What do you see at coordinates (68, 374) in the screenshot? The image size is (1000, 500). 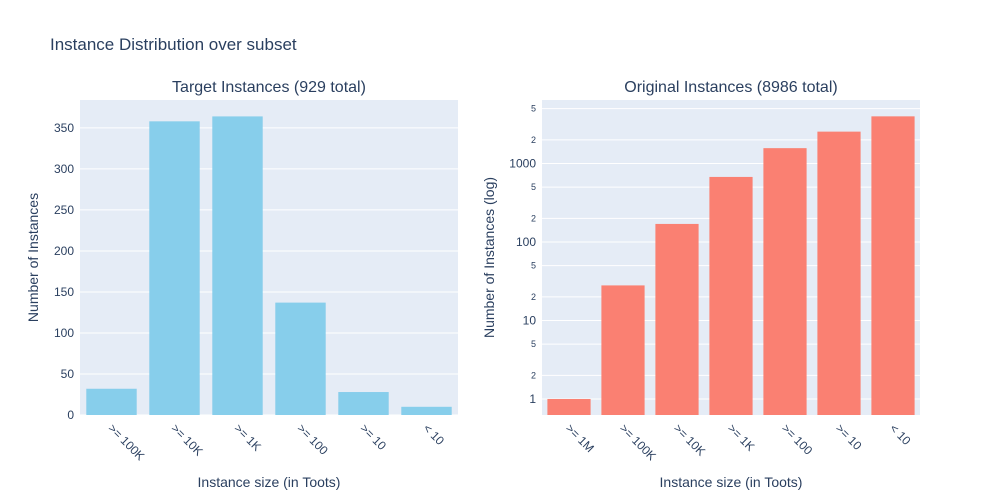 I see `y-tick-label: 50` at bounding box center [68, 374].